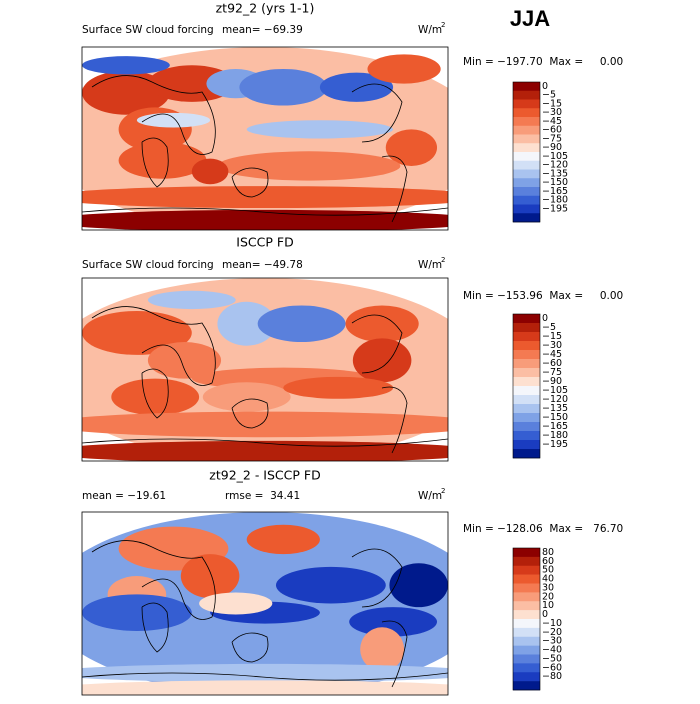  I want to click on colorbar-label: −60, so click(552, 667).